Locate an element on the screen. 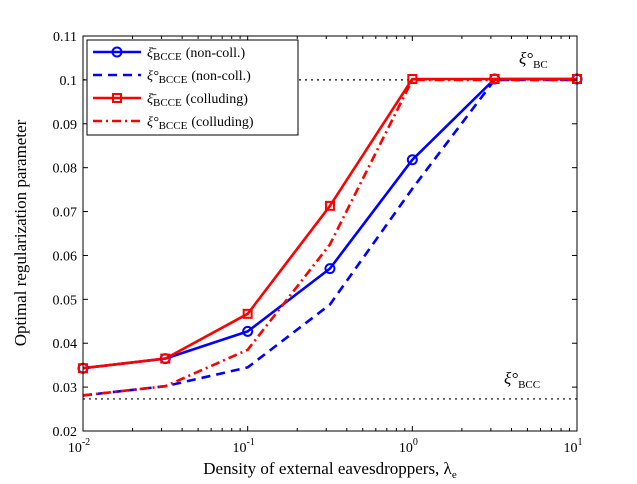  x-tick-label-3: 10¹ is located at coordinates (573, 446).